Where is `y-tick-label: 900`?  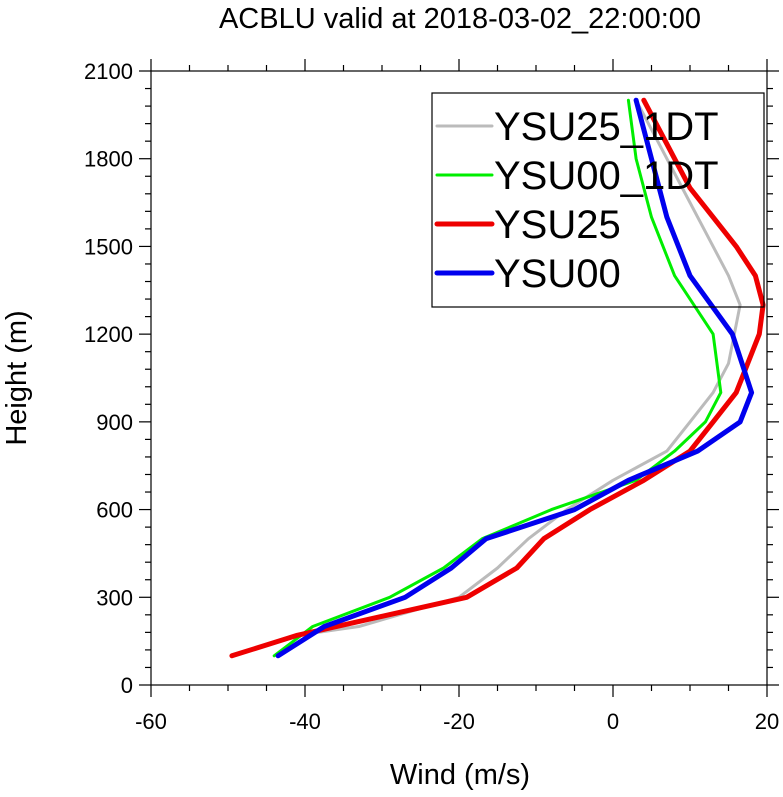
y-tick-label: 900 is located at coordinates (114, 422).